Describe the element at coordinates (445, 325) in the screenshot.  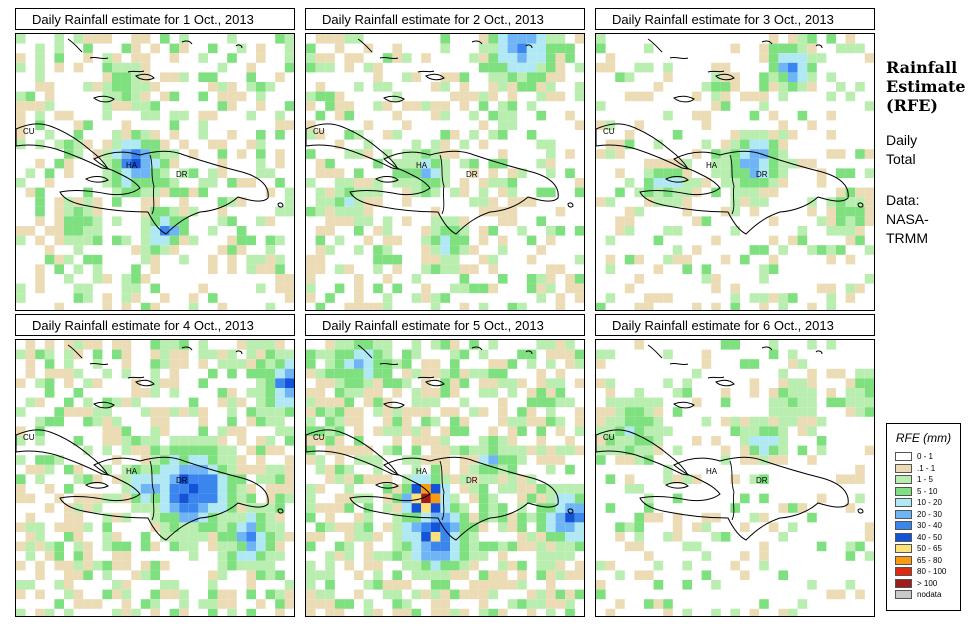
I see `panel-title: Daily Rainfall estimate for 5 Oct., 2013` at that location.